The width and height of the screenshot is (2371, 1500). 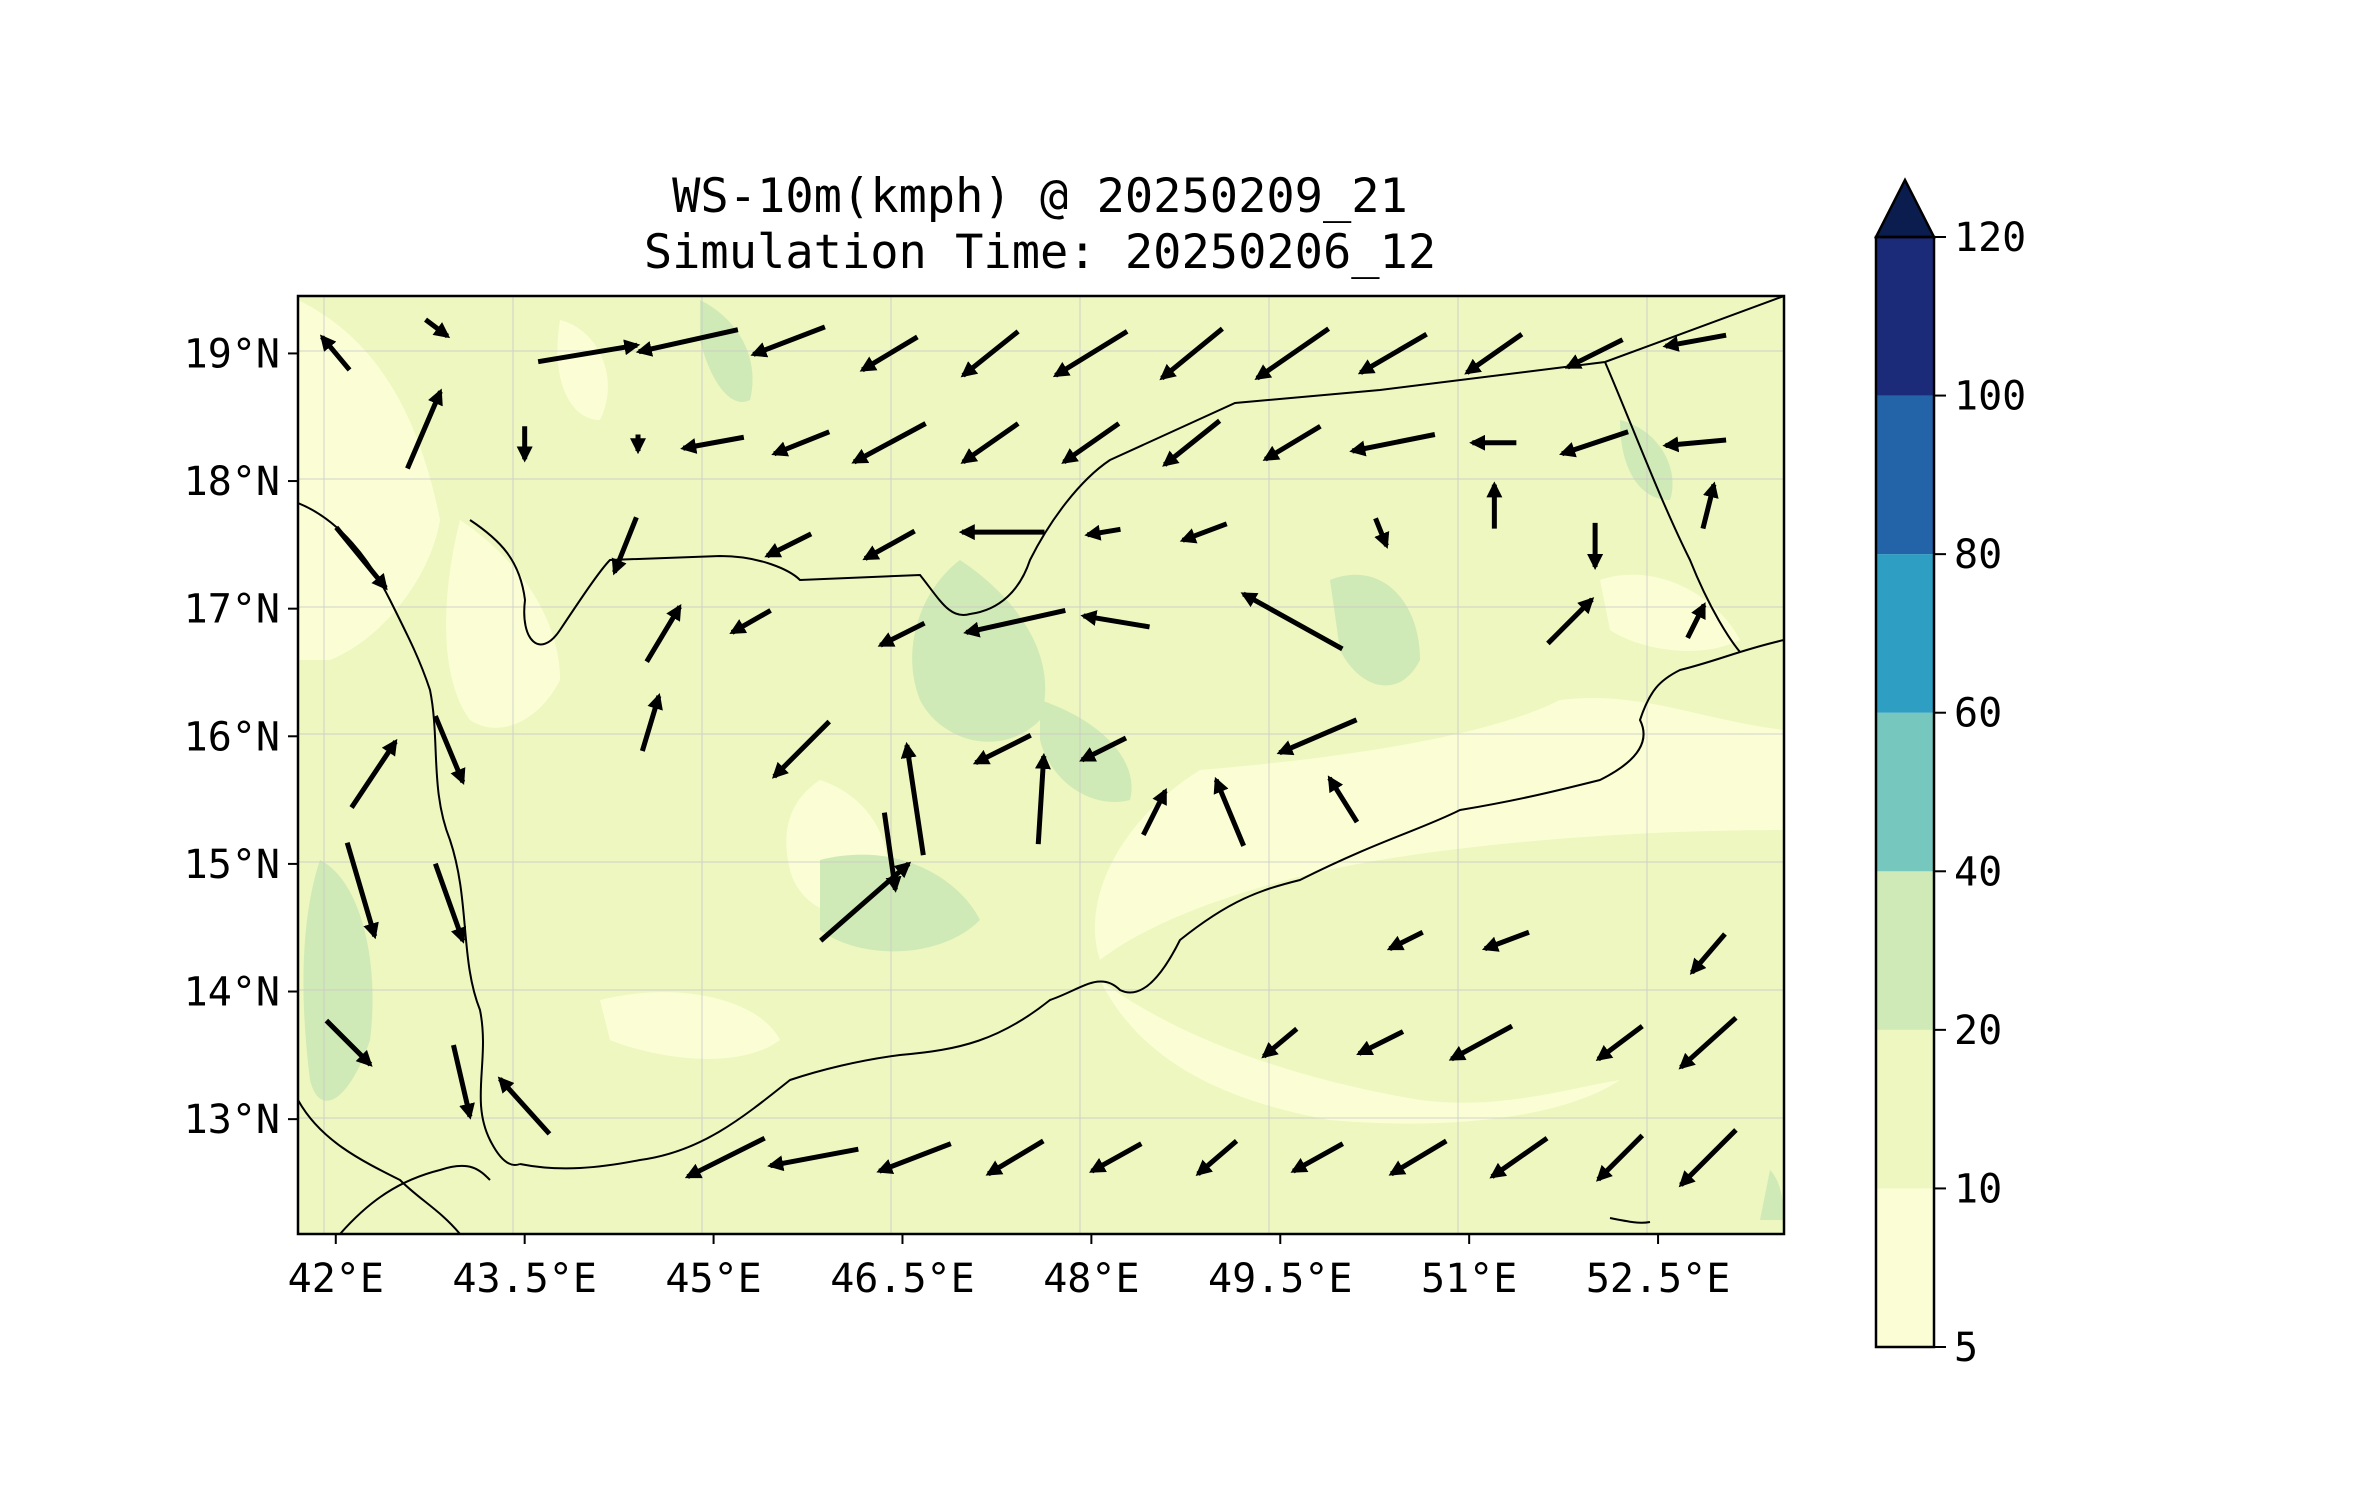 I want to click on colorbar-tick-label: 100, so click(x=1990, y=397).